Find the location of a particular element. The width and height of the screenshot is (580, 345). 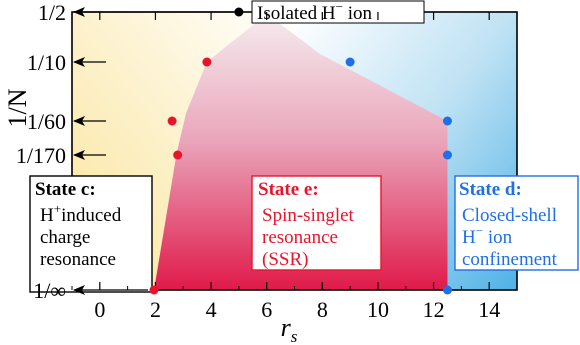

state-d-box is located at coordinates (516, 223).